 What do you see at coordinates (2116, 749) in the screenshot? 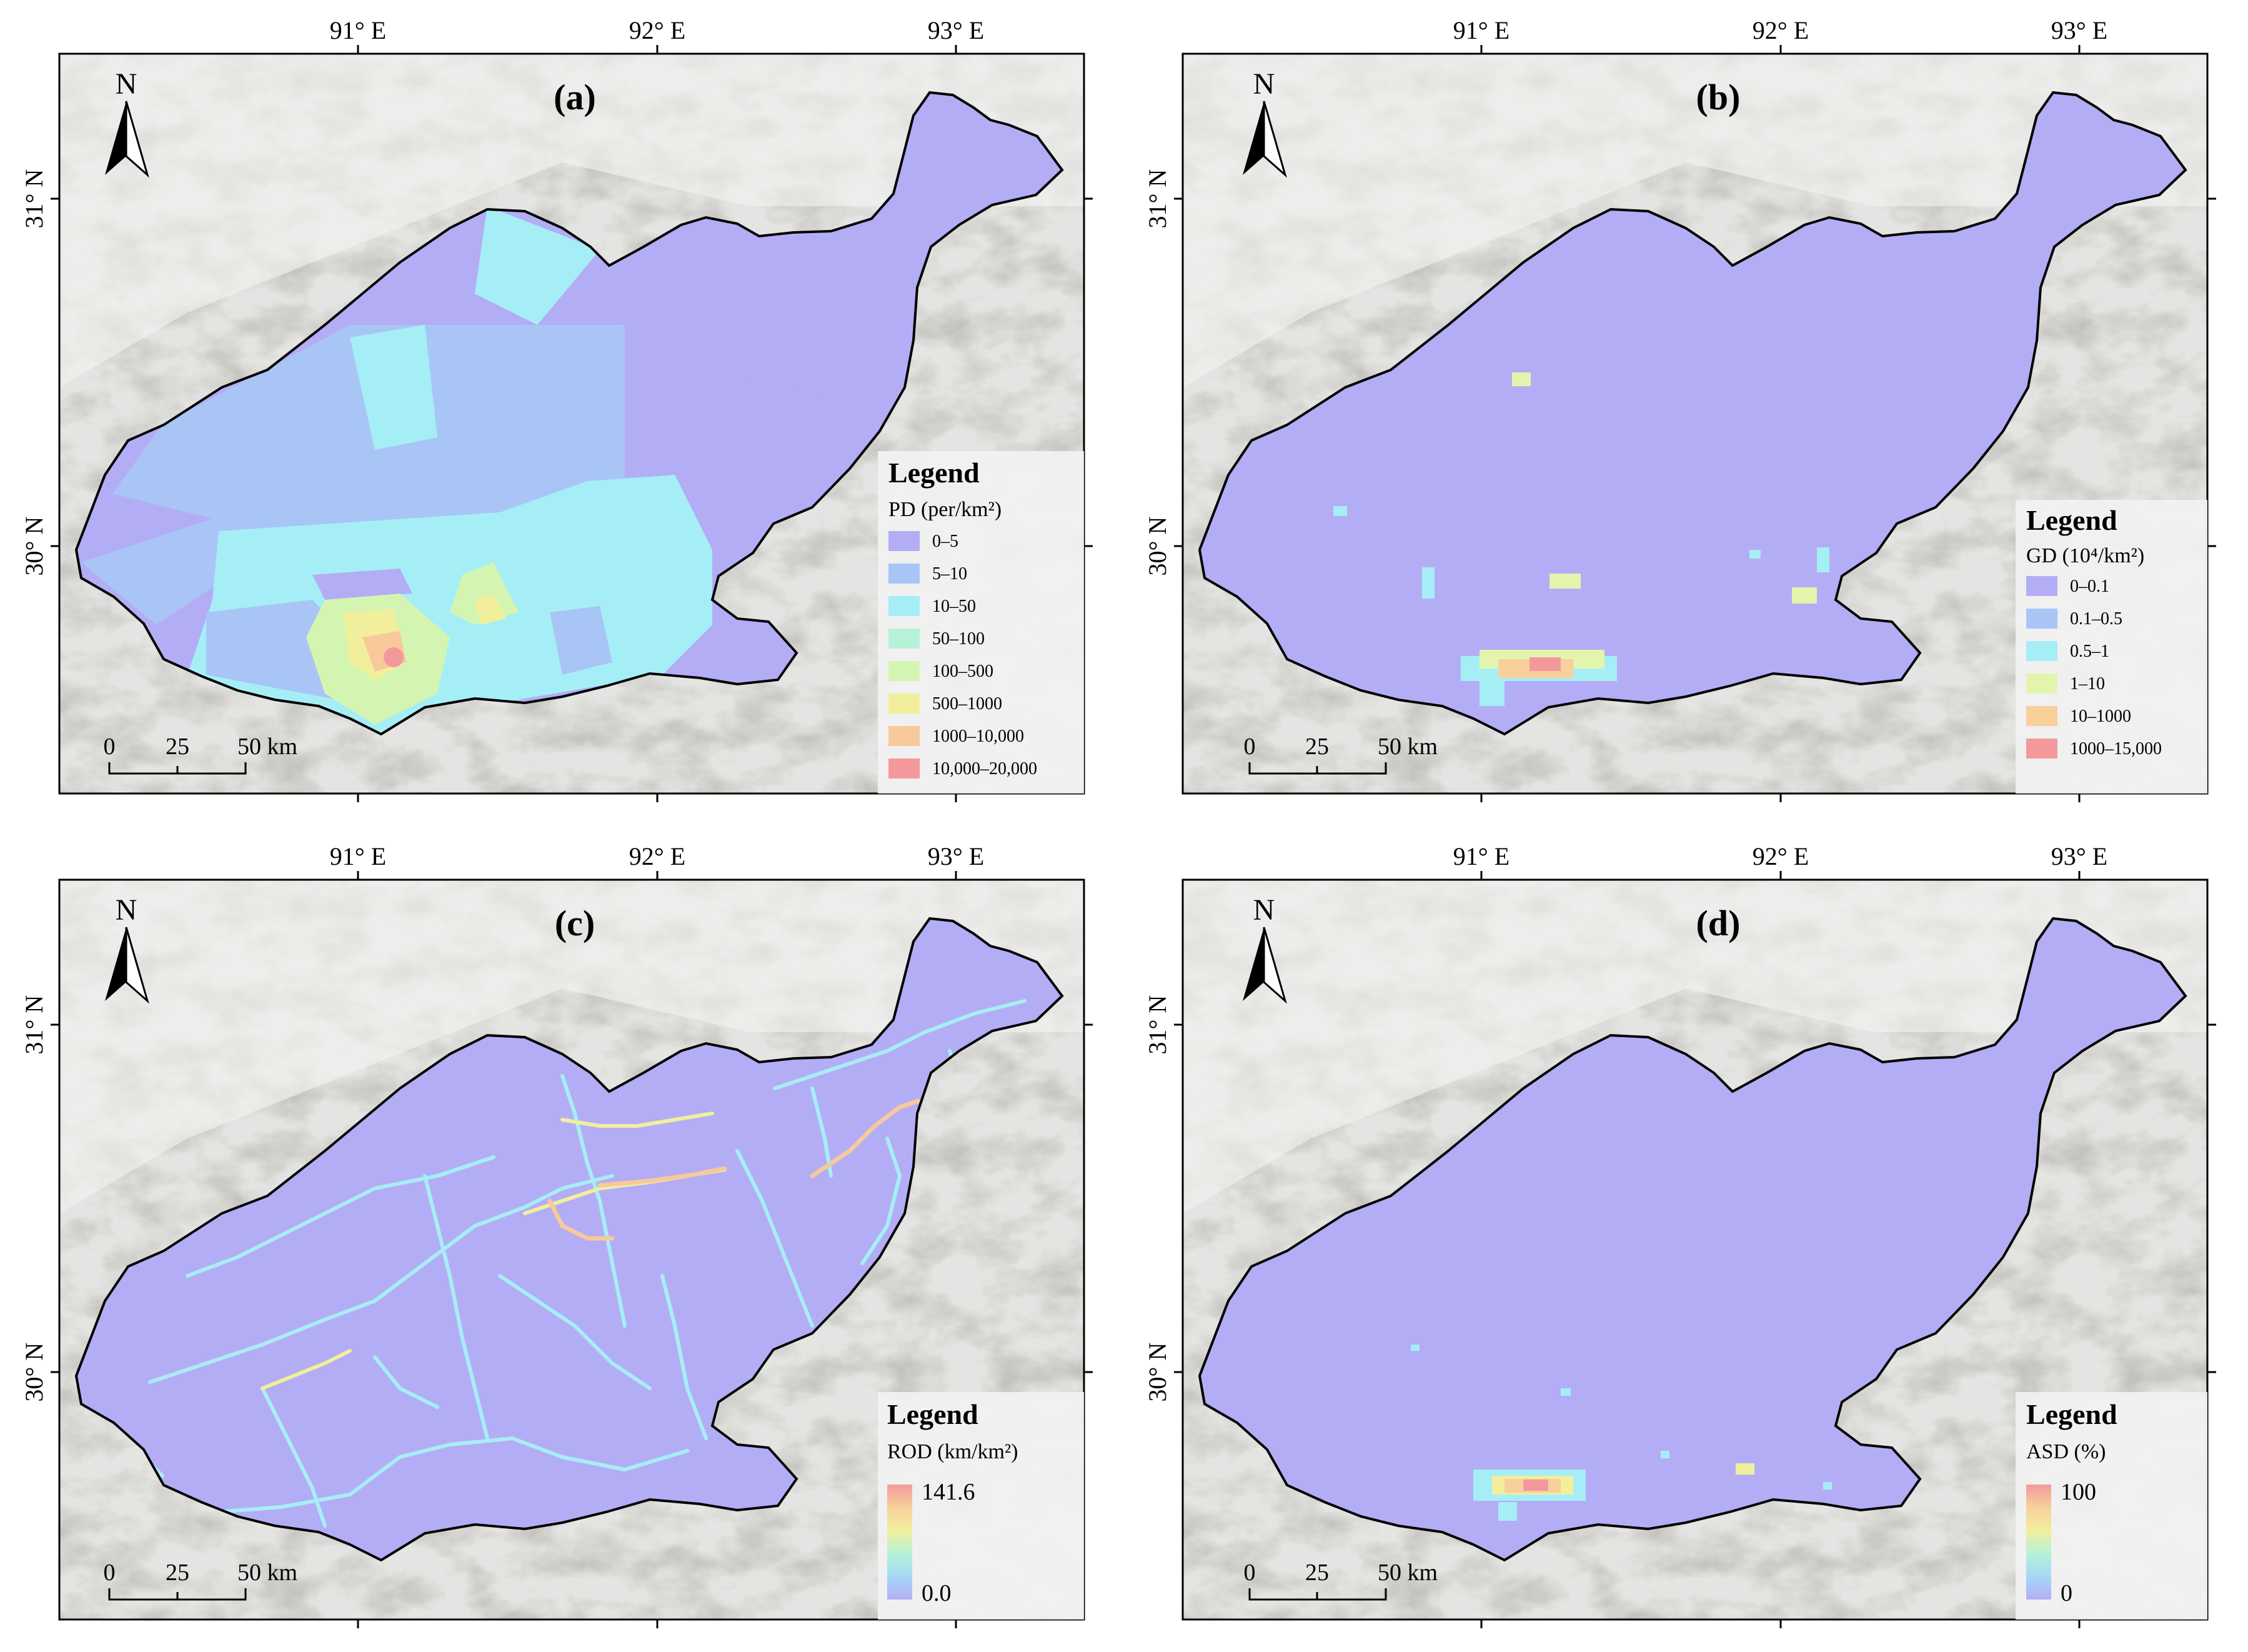
I see `legend-class-label: 1000–15,000` at bounding box center [2116, 749].